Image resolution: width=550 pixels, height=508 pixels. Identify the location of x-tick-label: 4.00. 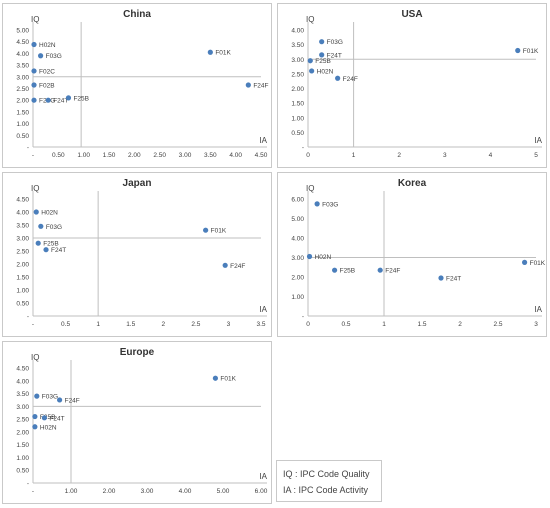
(185, 491).